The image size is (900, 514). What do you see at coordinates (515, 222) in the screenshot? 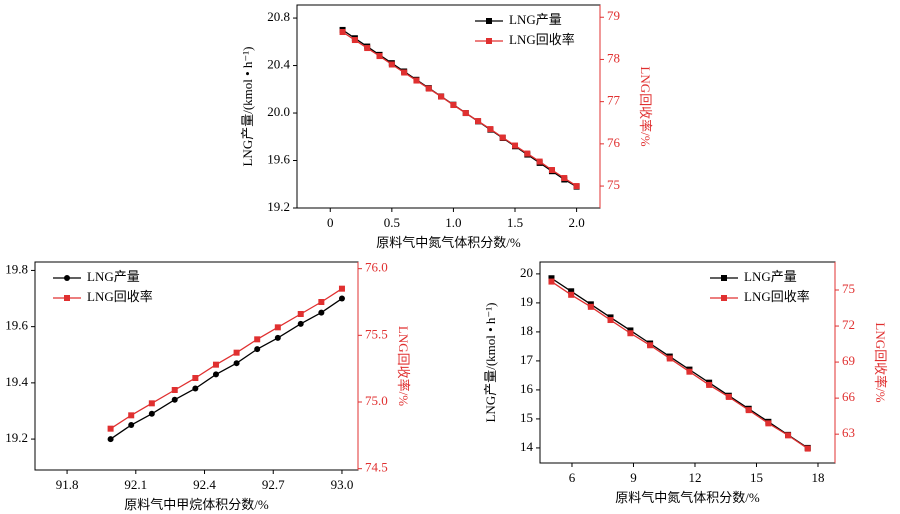
I see `x-tick-label: 1.5` at bounding box center [515, 222].